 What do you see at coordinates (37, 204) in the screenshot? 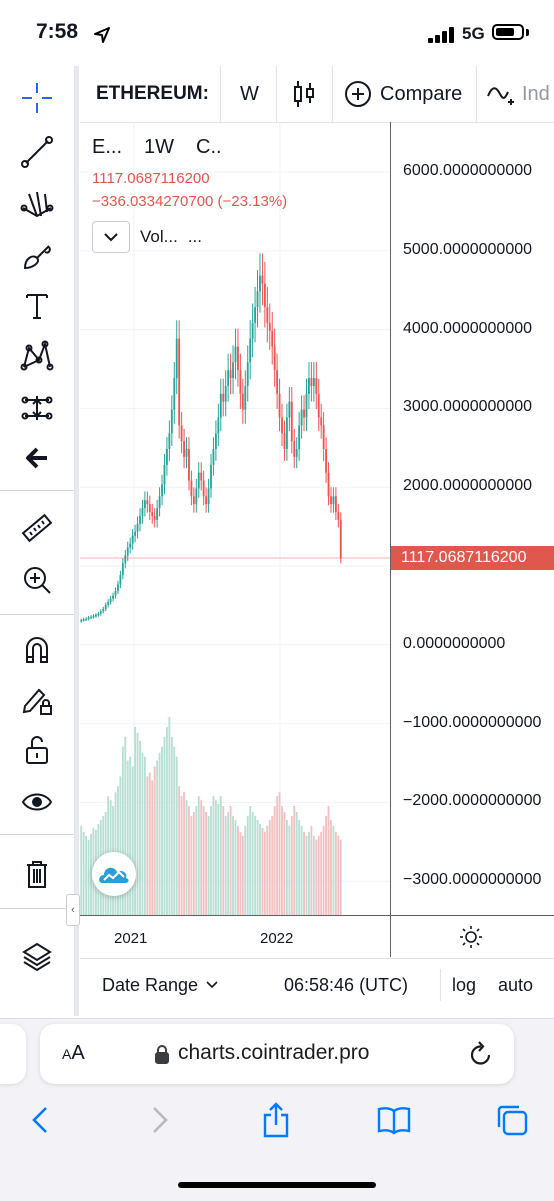
I see `pitchfork-tool` at bounding box center [37, 204].